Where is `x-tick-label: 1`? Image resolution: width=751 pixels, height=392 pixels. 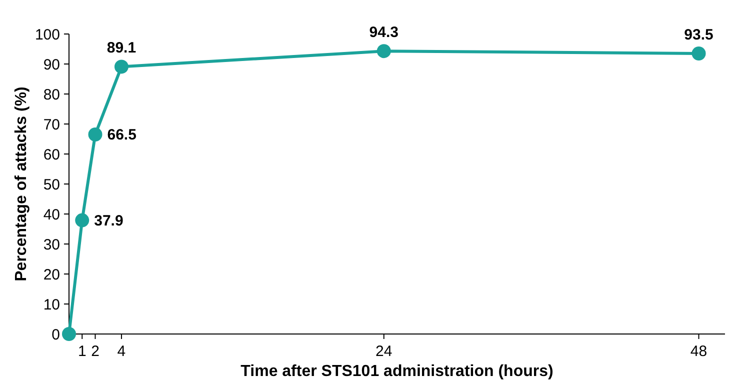 x-tick-label: 1 is located at coordinates (82, 351).